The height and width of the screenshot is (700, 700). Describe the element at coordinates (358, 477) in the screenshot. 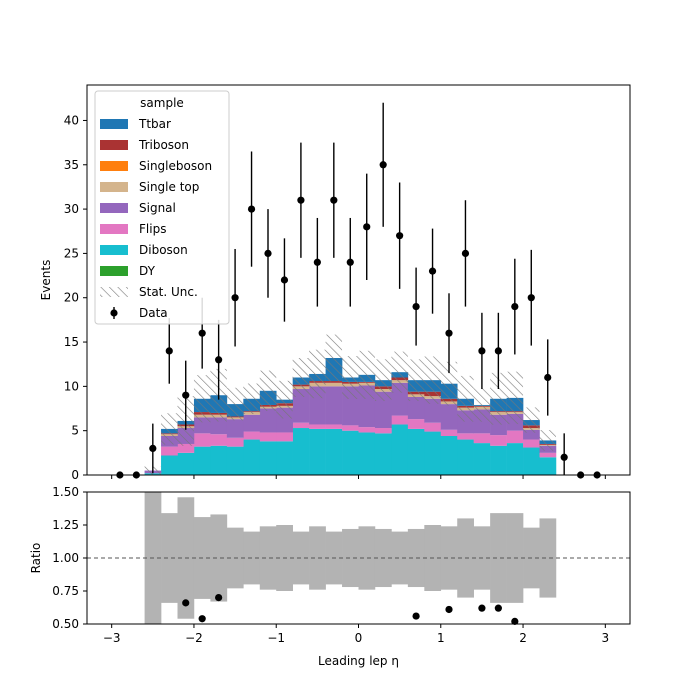

I see `main-x-ticks` at that location.